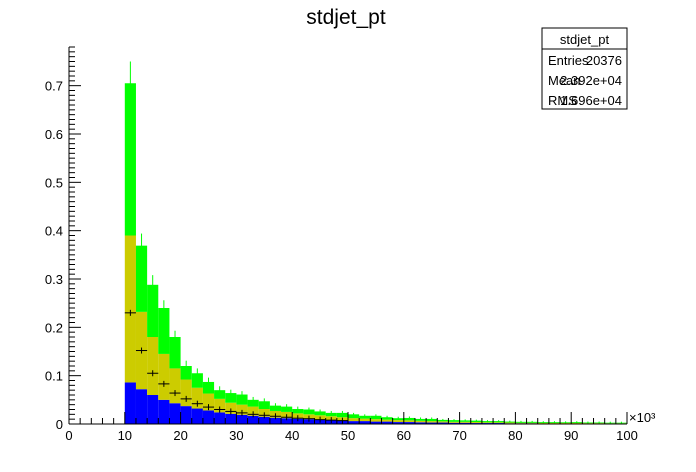  I want to click on x-tick-label: 70, so click(459, 435).